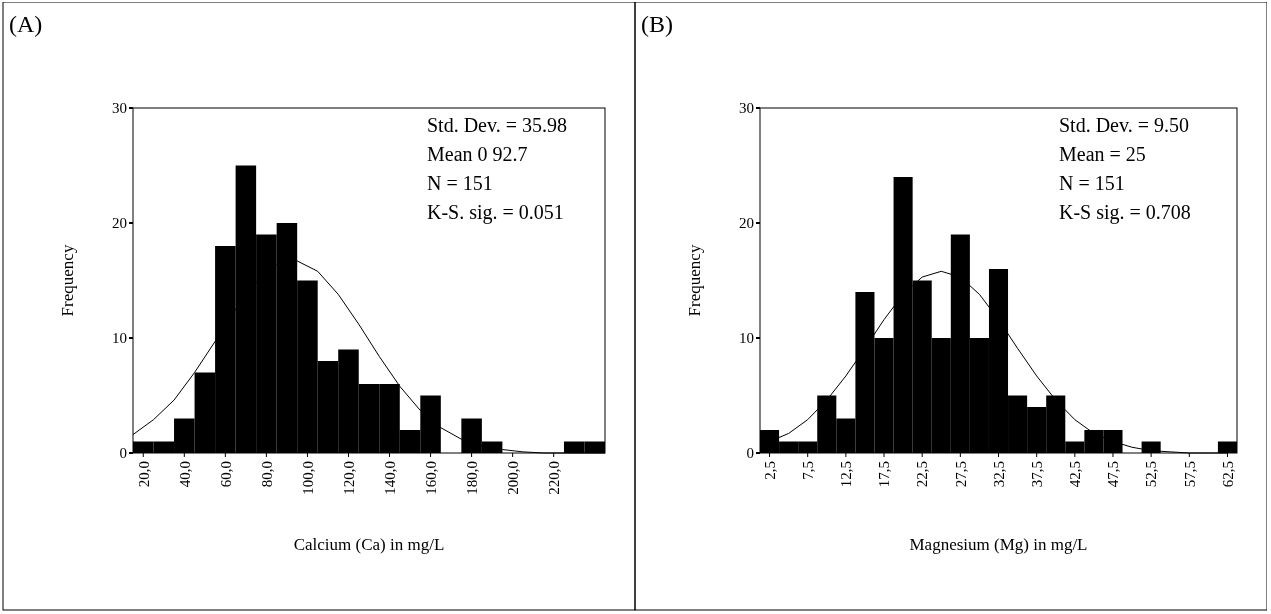 The image size is (1271, 614). What do you see at coordinates (1113, 474) in the screenshot?
I see `x-tick-label: 47,5` at bounding box center [1113, 474].